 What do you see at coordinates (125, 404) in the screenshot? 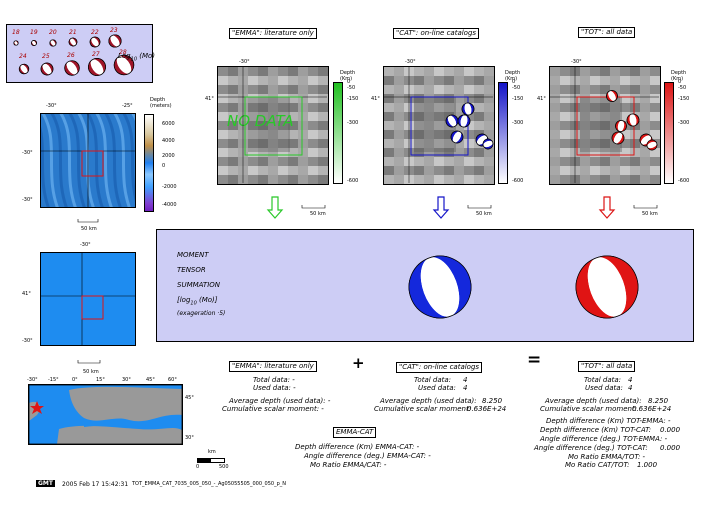
I see `europe-land` at bounding box center [125, 404].